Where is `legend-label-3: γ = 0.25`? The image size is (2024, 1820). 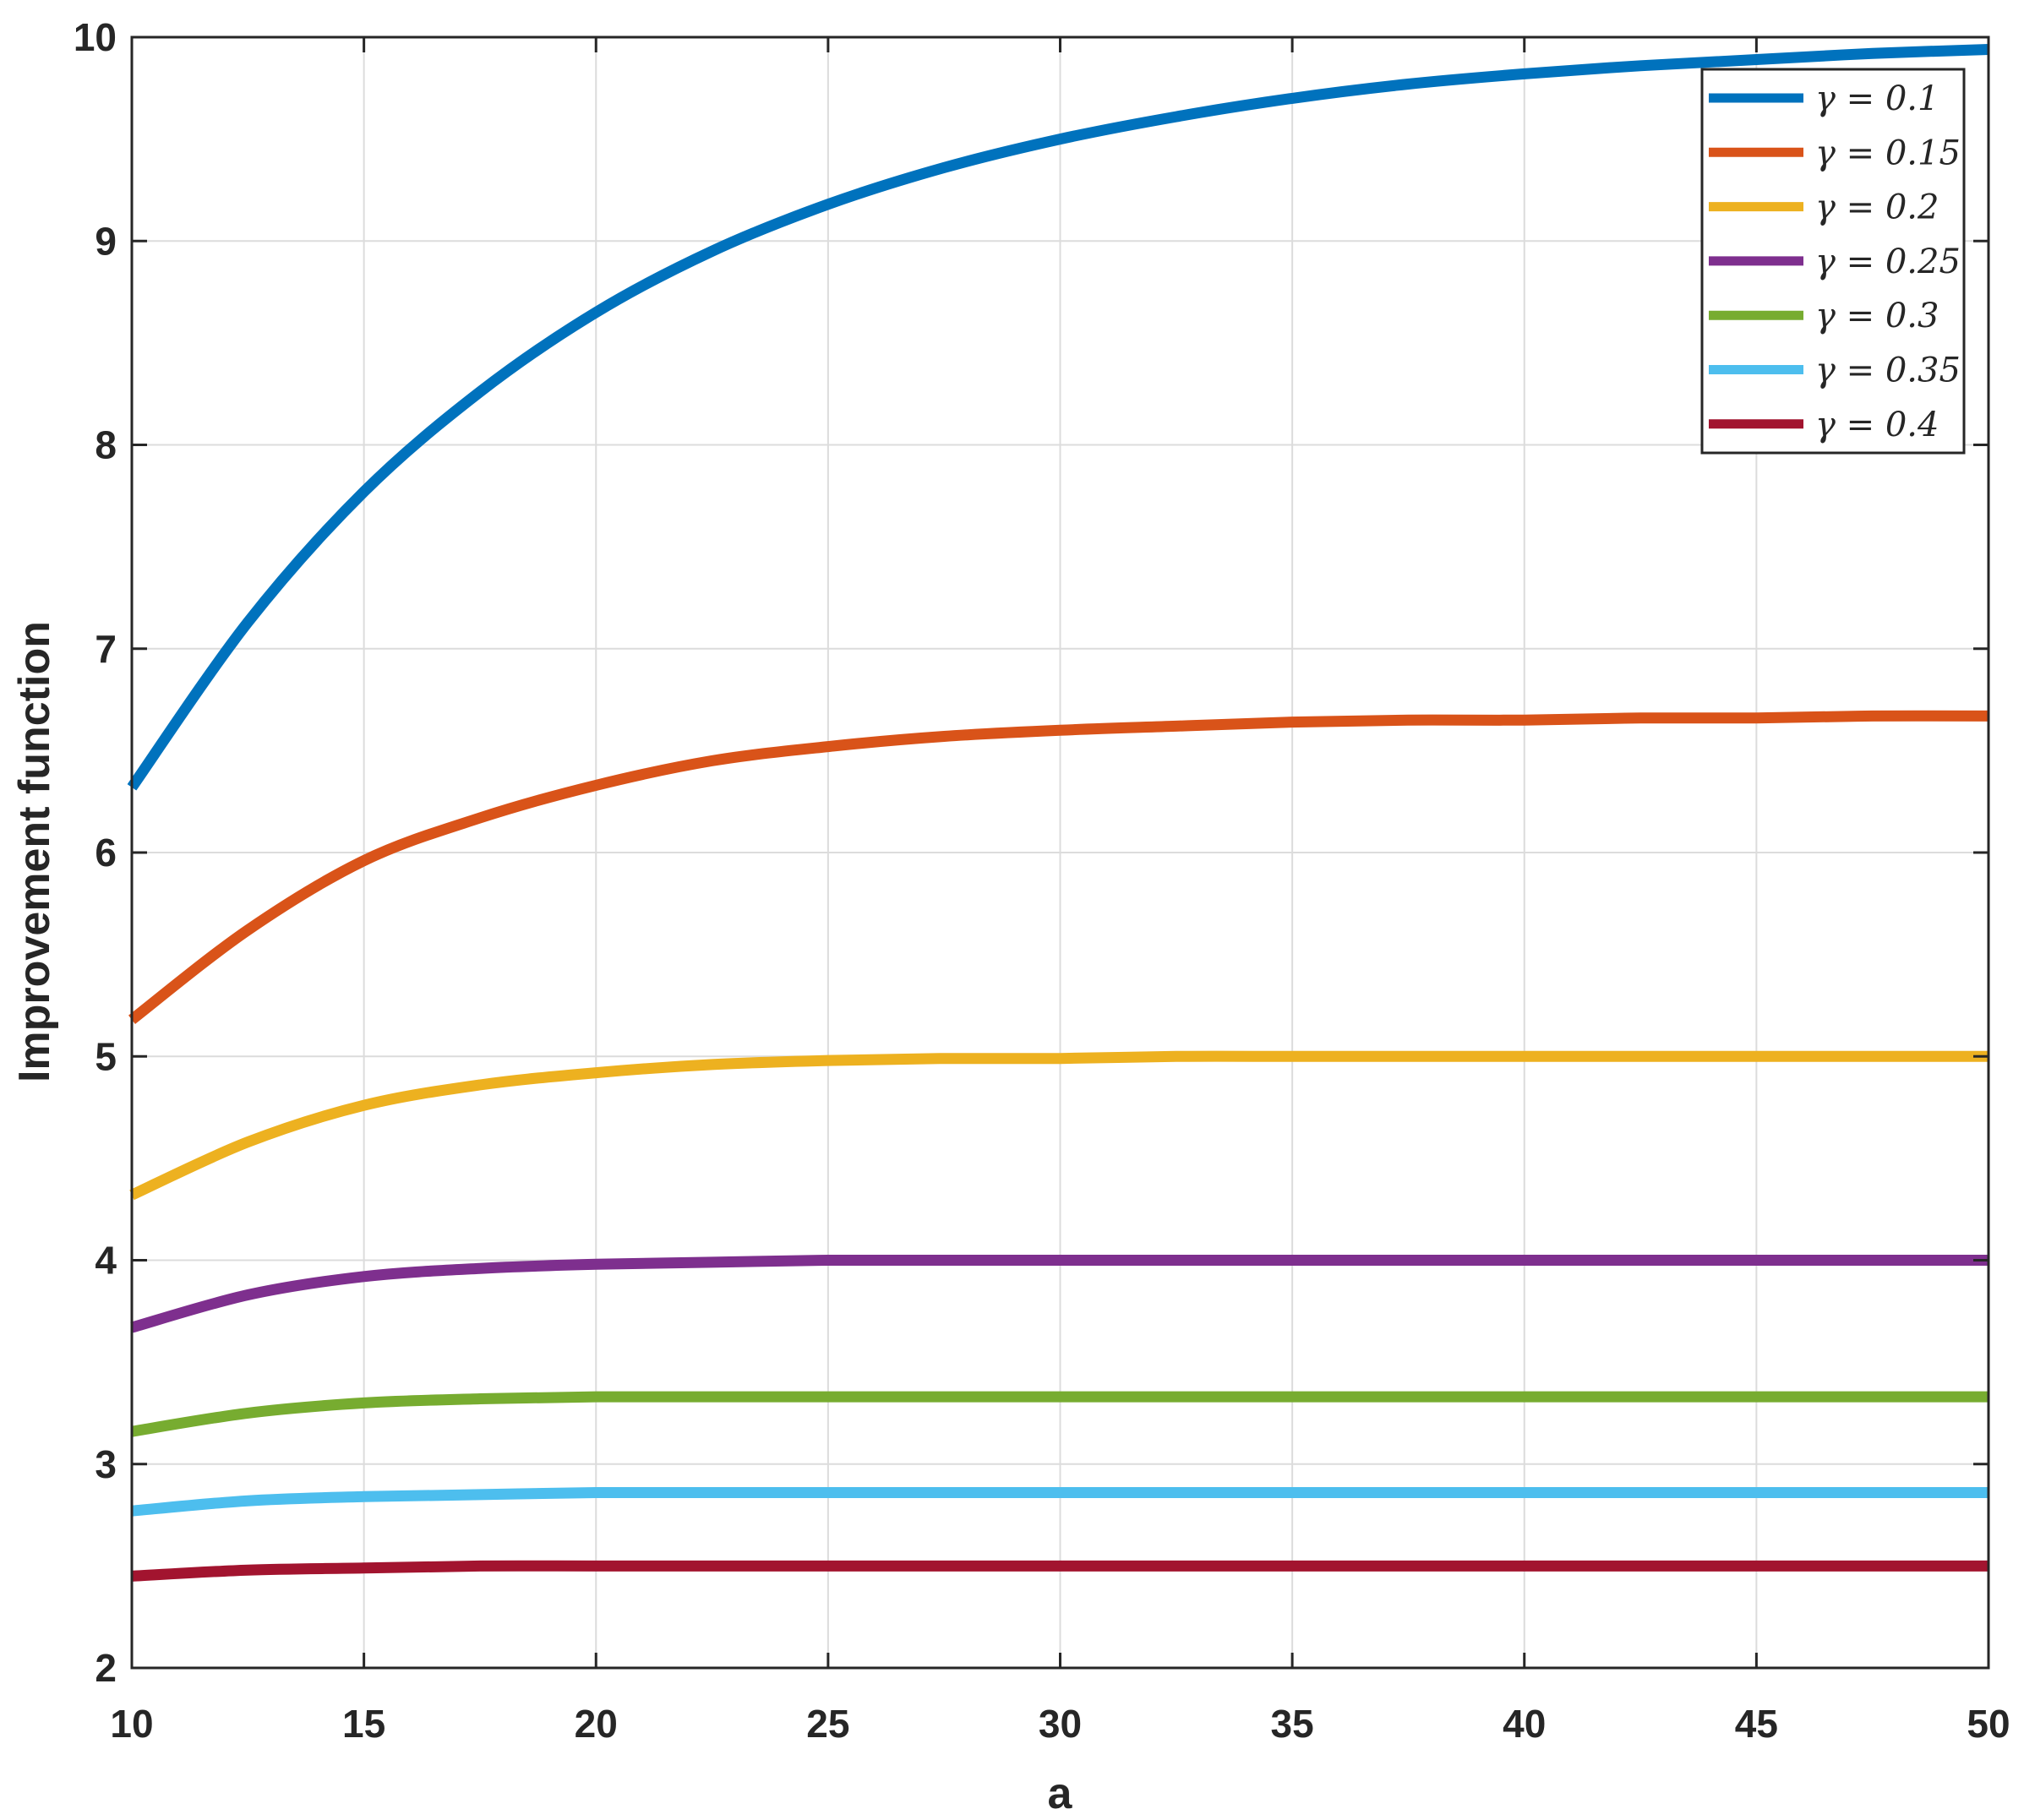
legend-label-3: γ = 0.25 is located at coordinates (1888, 261).